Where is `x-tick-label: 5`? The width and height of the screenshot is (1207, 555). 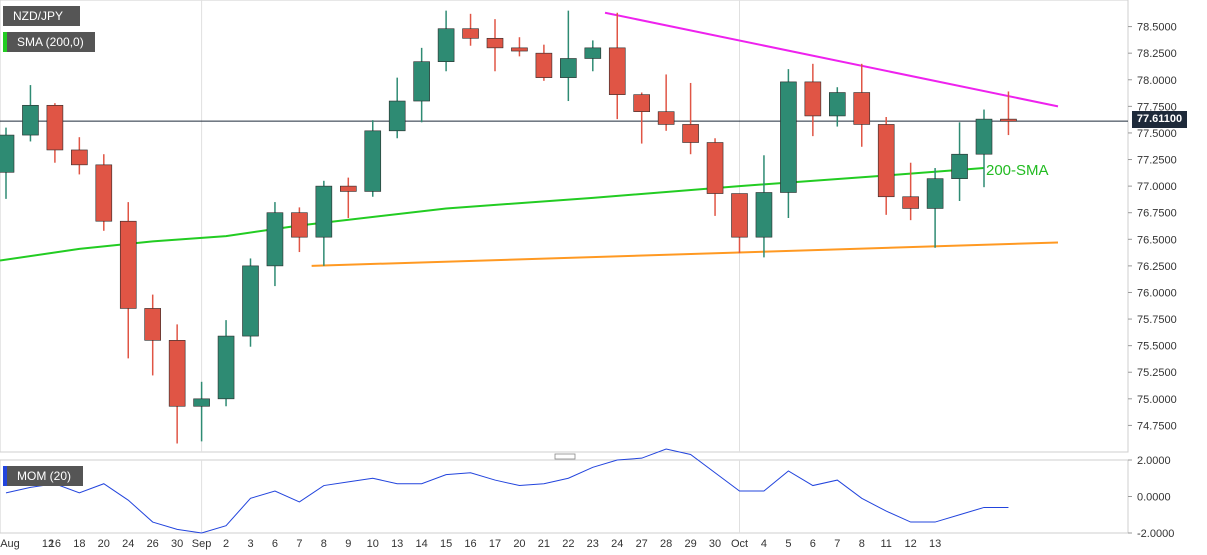
x-tick-label: 5 is located at coordinates (788, 544).